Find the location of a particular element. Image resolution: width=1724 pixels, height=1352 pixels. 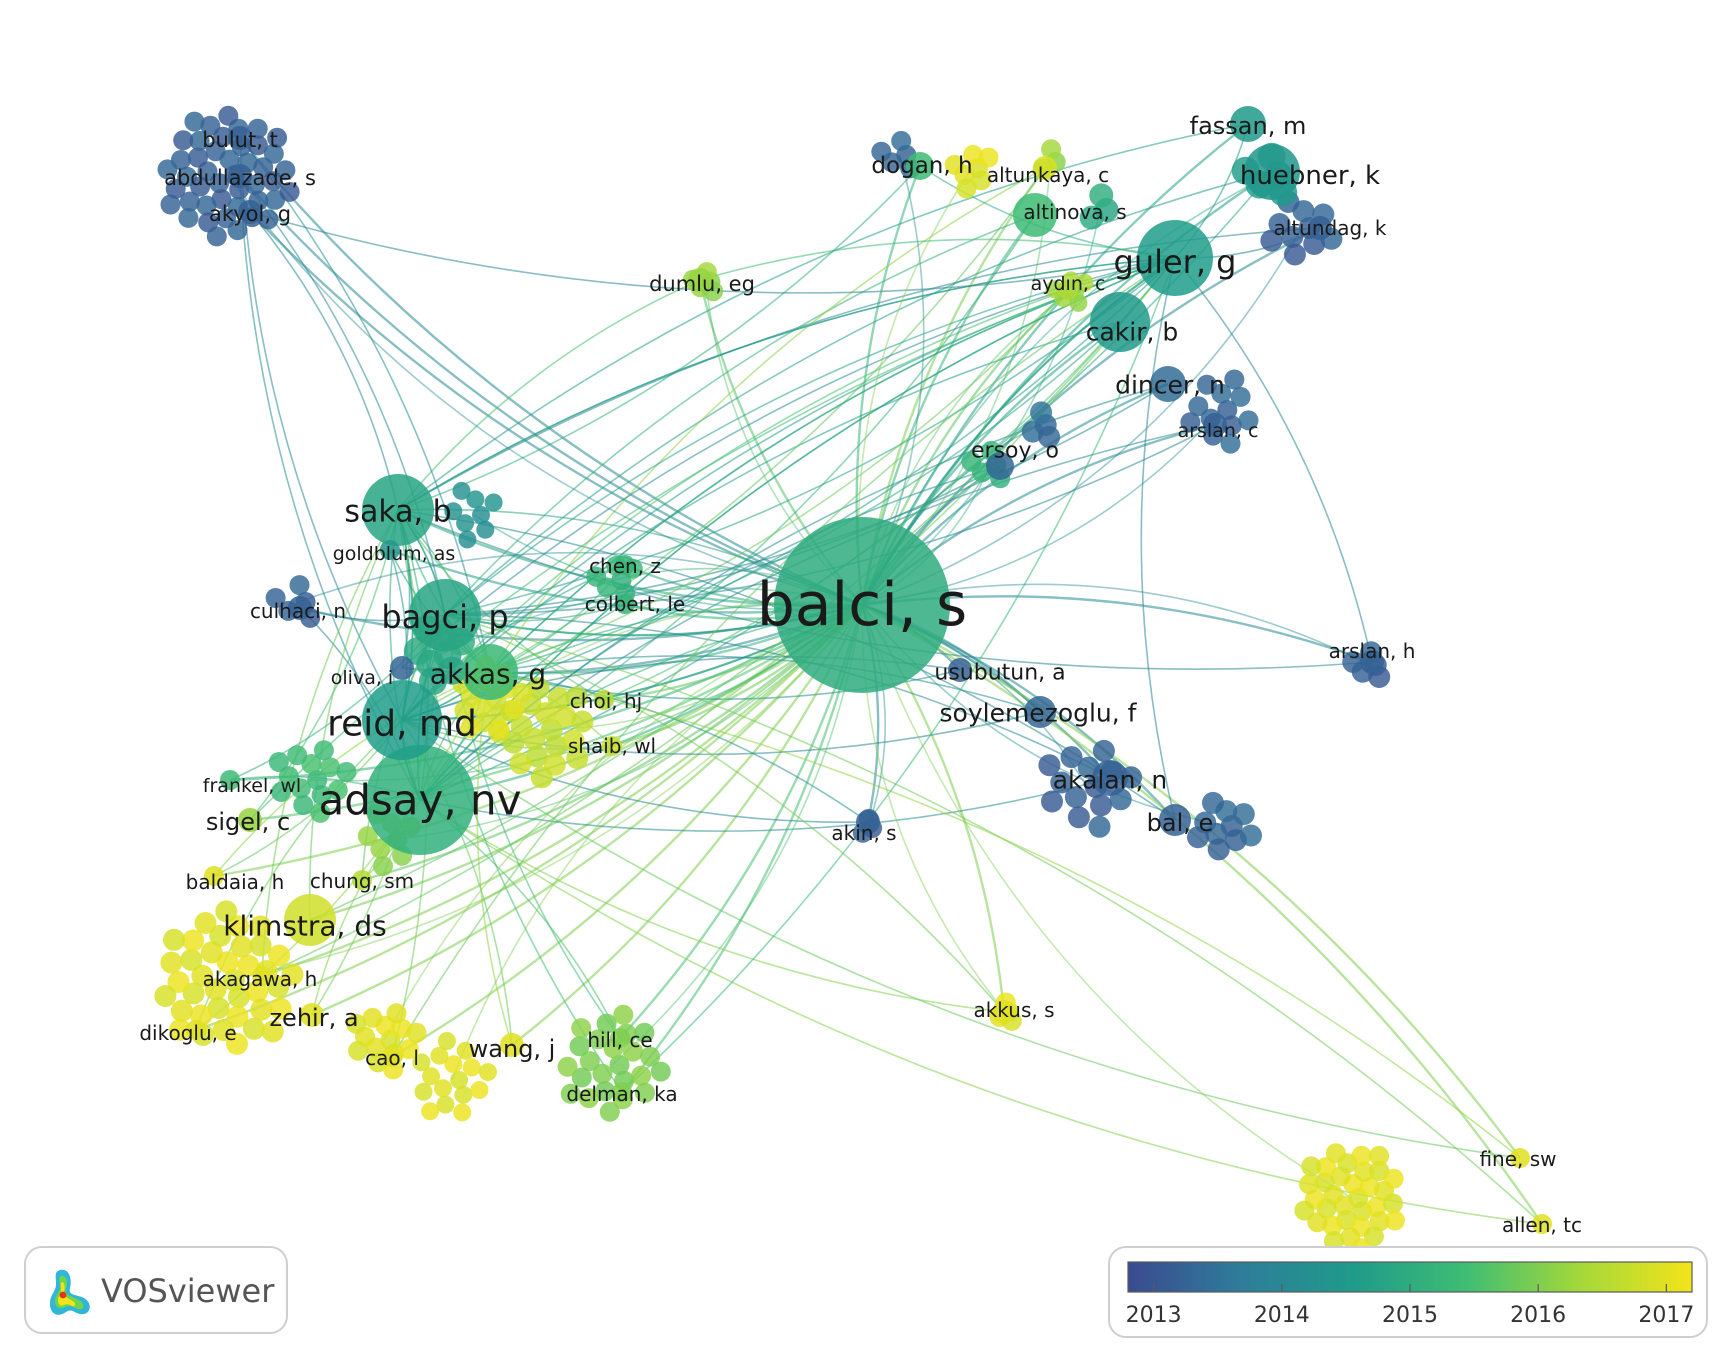

node-label-culhaci: culhaci, n is located at coordinates (298, 611).